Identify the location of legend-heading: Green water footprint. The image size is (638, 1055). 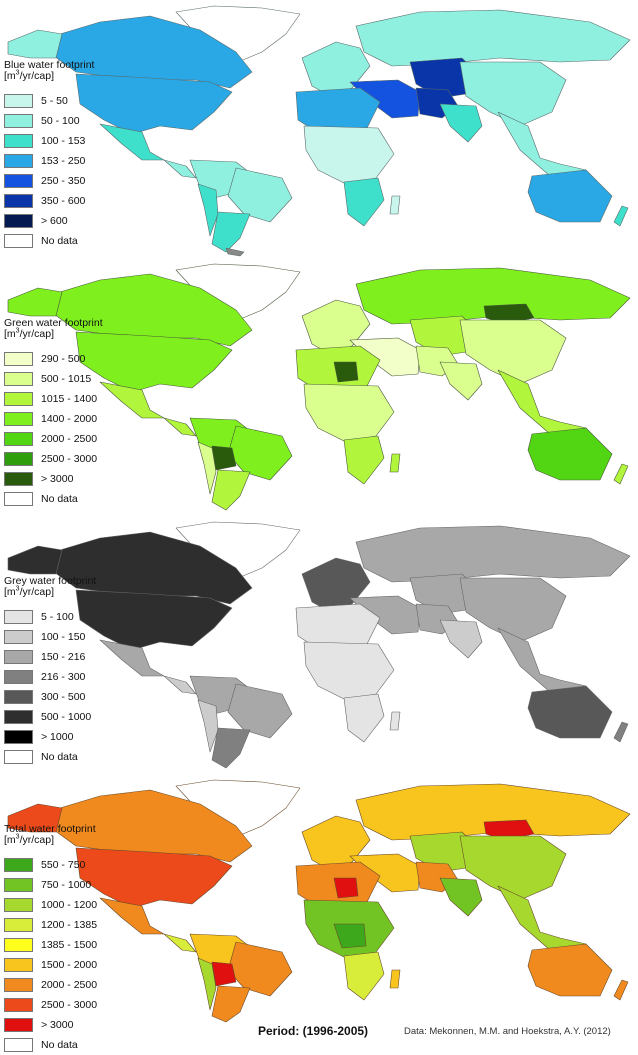
(53, 323).